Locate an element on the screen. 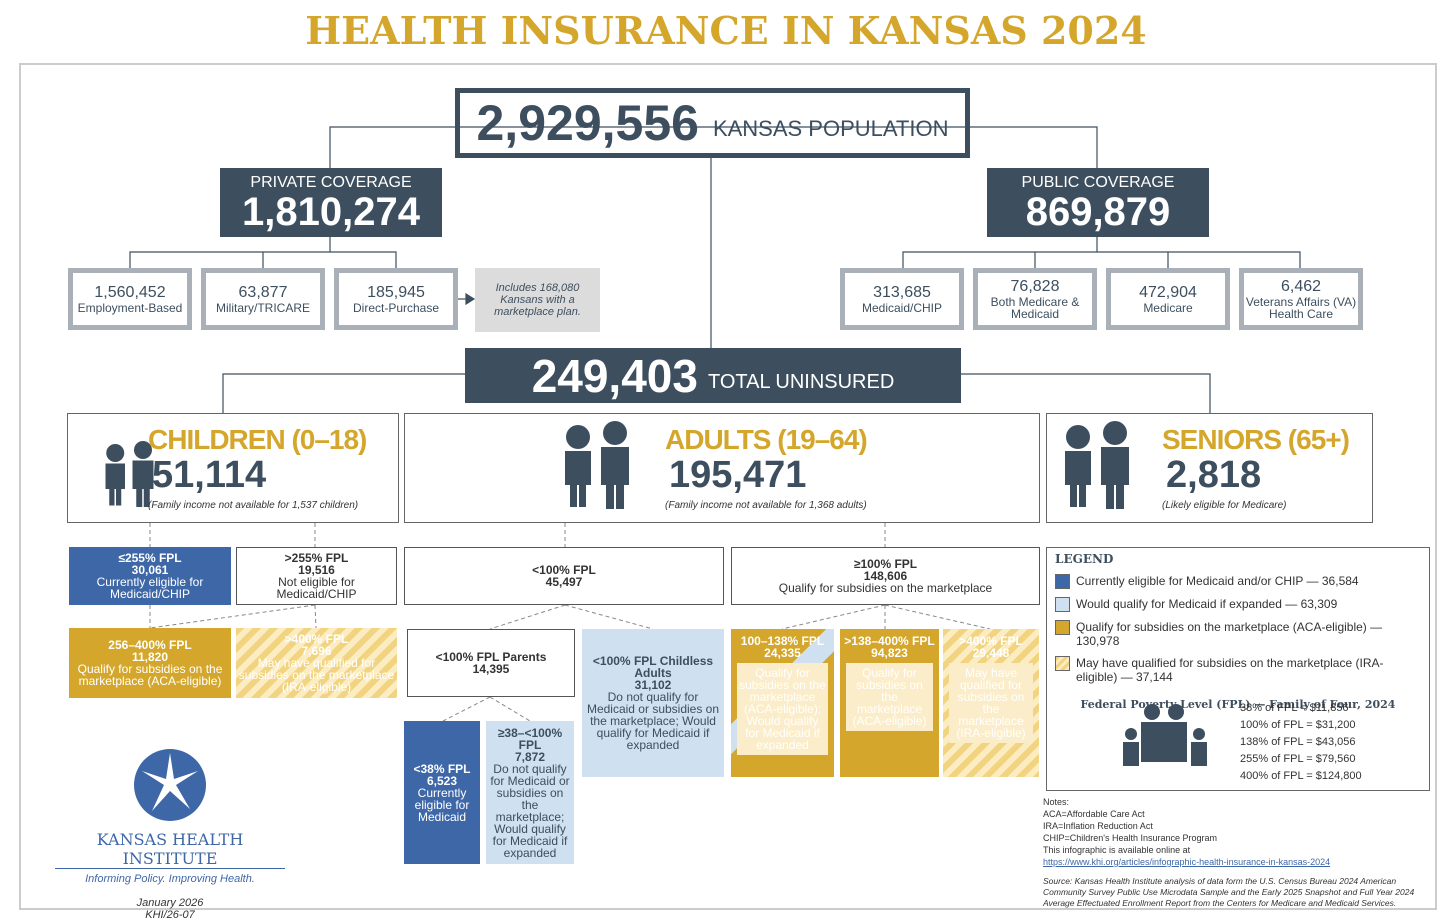  private-value: 1,810,274 is located at coordinates (331, 211).